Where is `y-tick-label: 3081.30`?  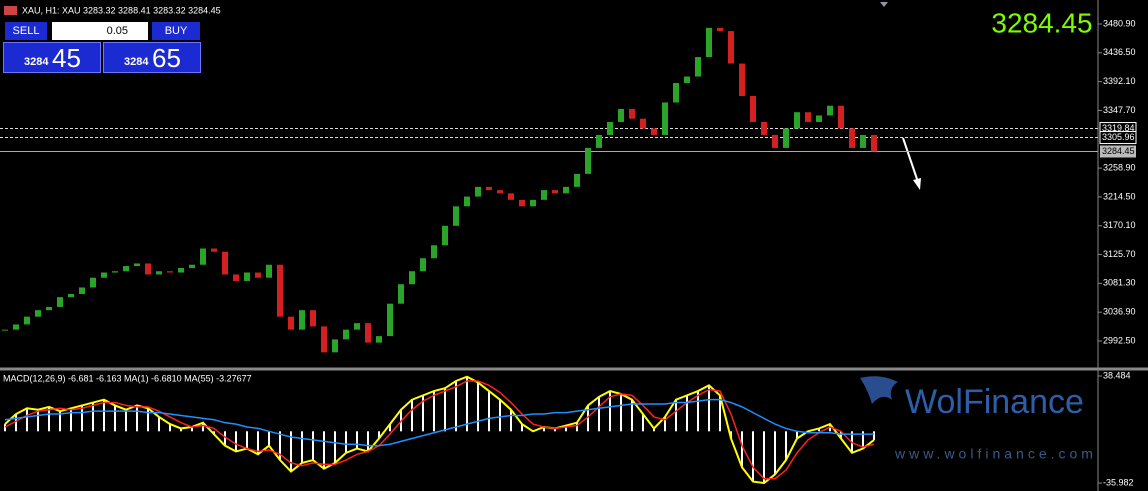
y-tick-label: 3081.30 is located at coordinates (1119, 283).